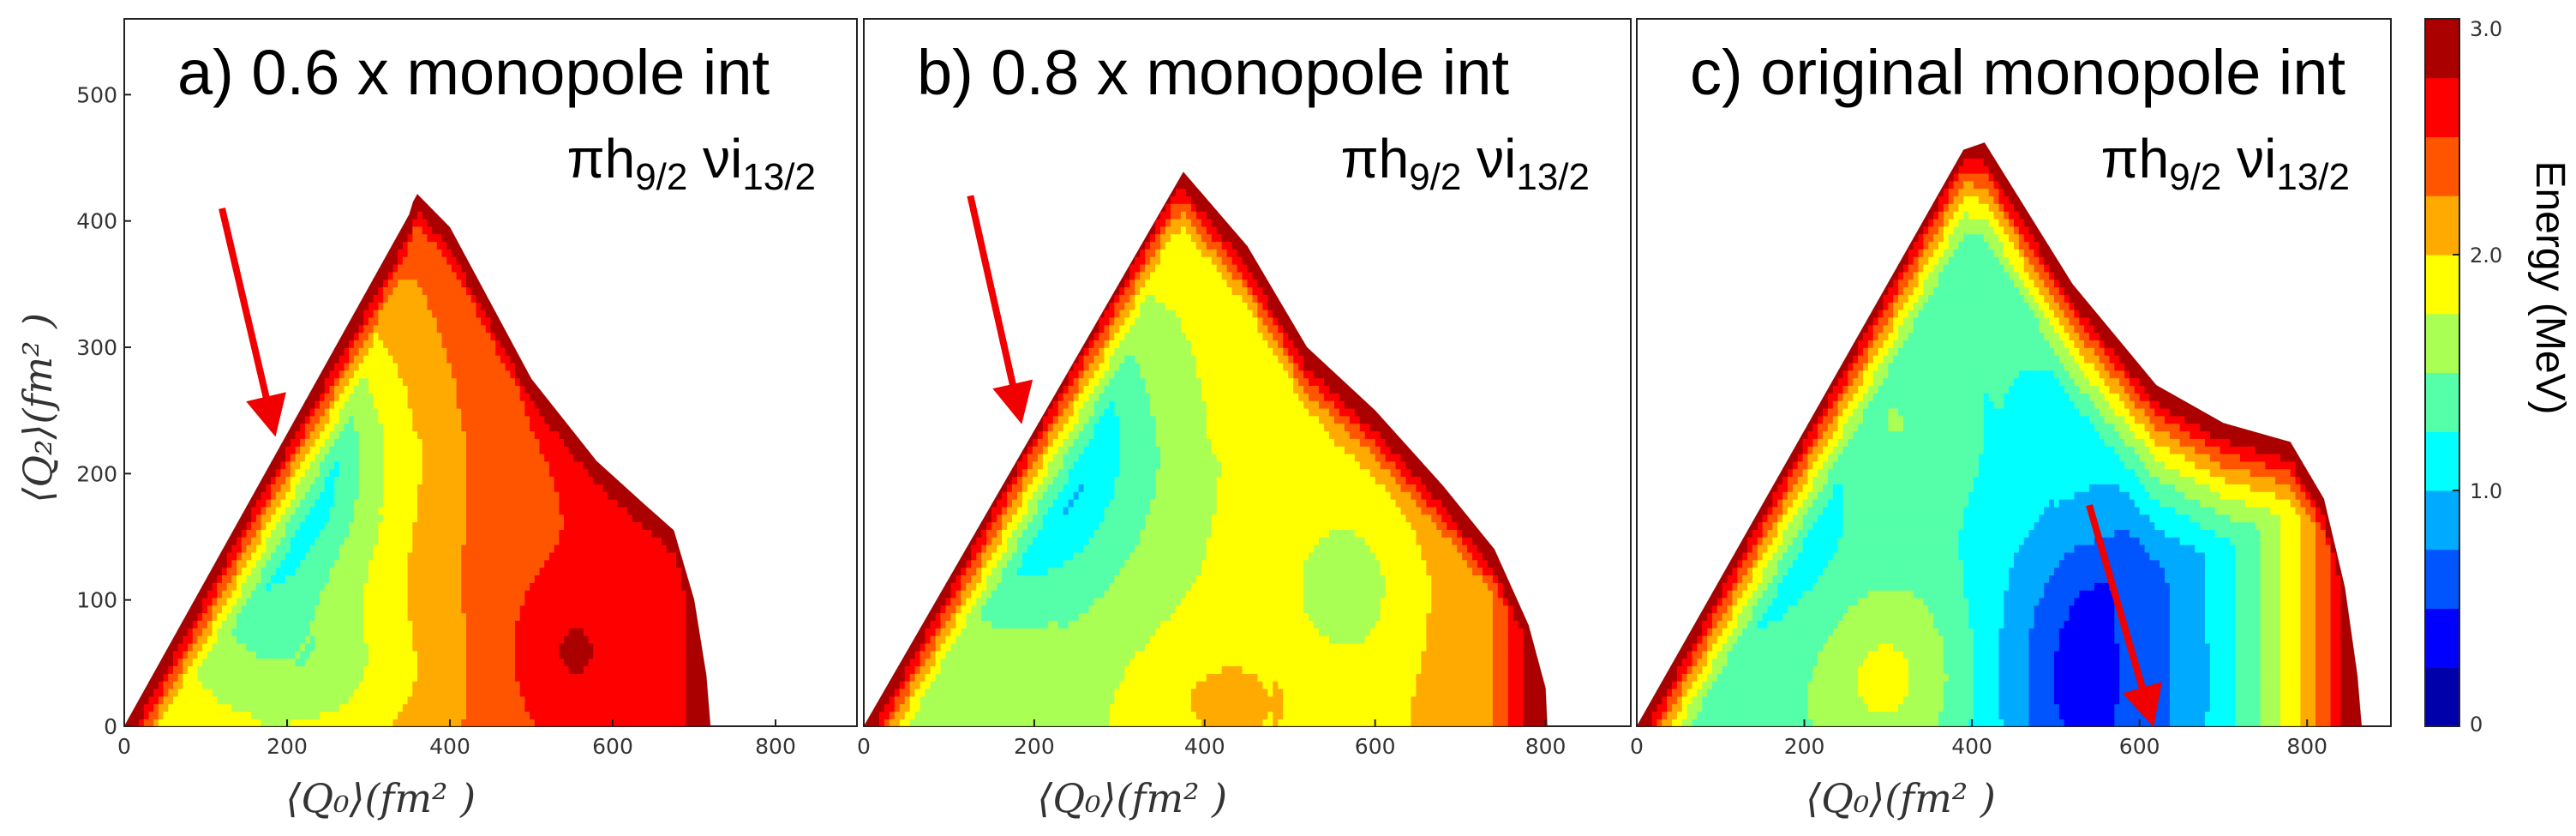 The image size is (2576, 836). What do you see at coordinates (96, 601) in the screenshot?
I see `y-tick-label: 100` at bounding box center [96, 601].